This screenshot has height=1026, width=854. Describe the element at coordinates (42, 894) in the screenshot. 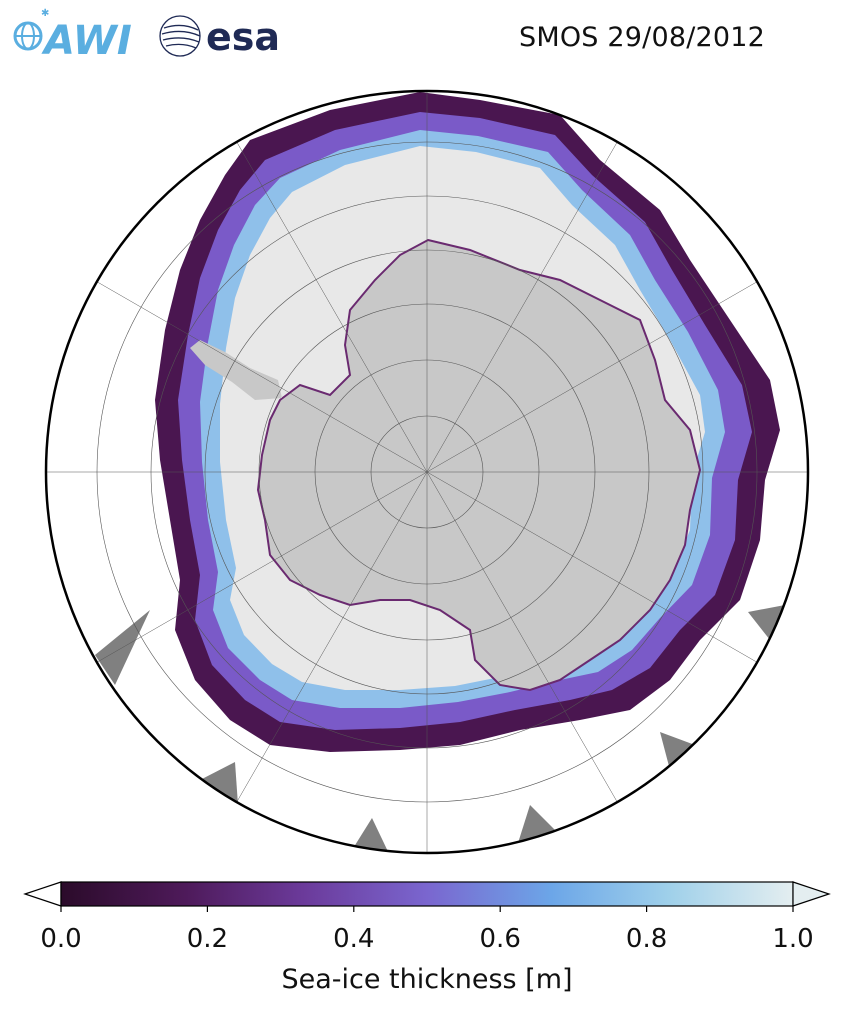

I see `colorbar-extend-low` at that location.